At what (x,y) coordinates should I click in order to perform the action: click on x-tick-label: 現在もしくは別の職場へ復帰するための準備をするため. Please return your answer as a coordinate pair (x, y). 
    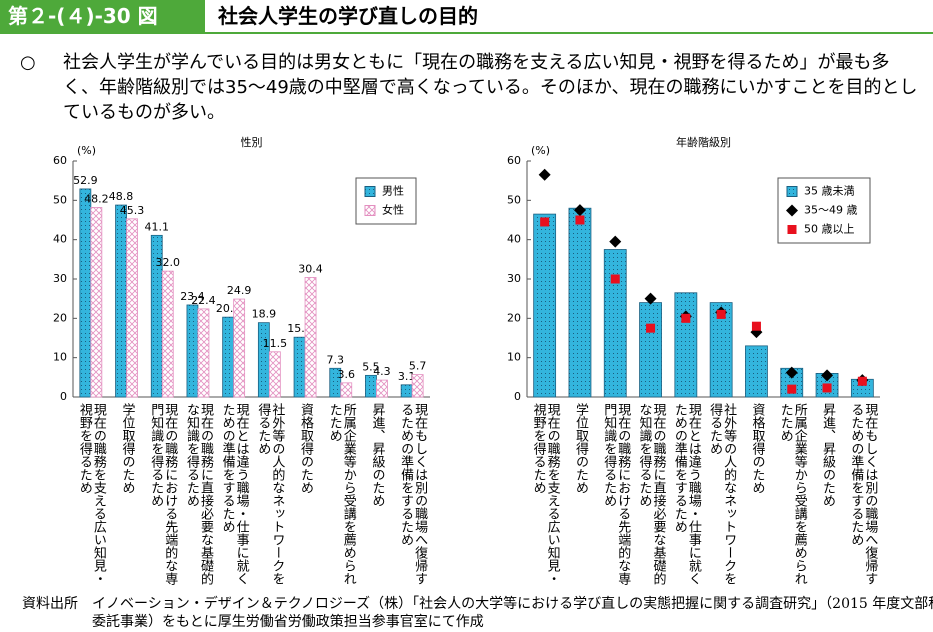
    Looking at the image, I should click on (413, 494).